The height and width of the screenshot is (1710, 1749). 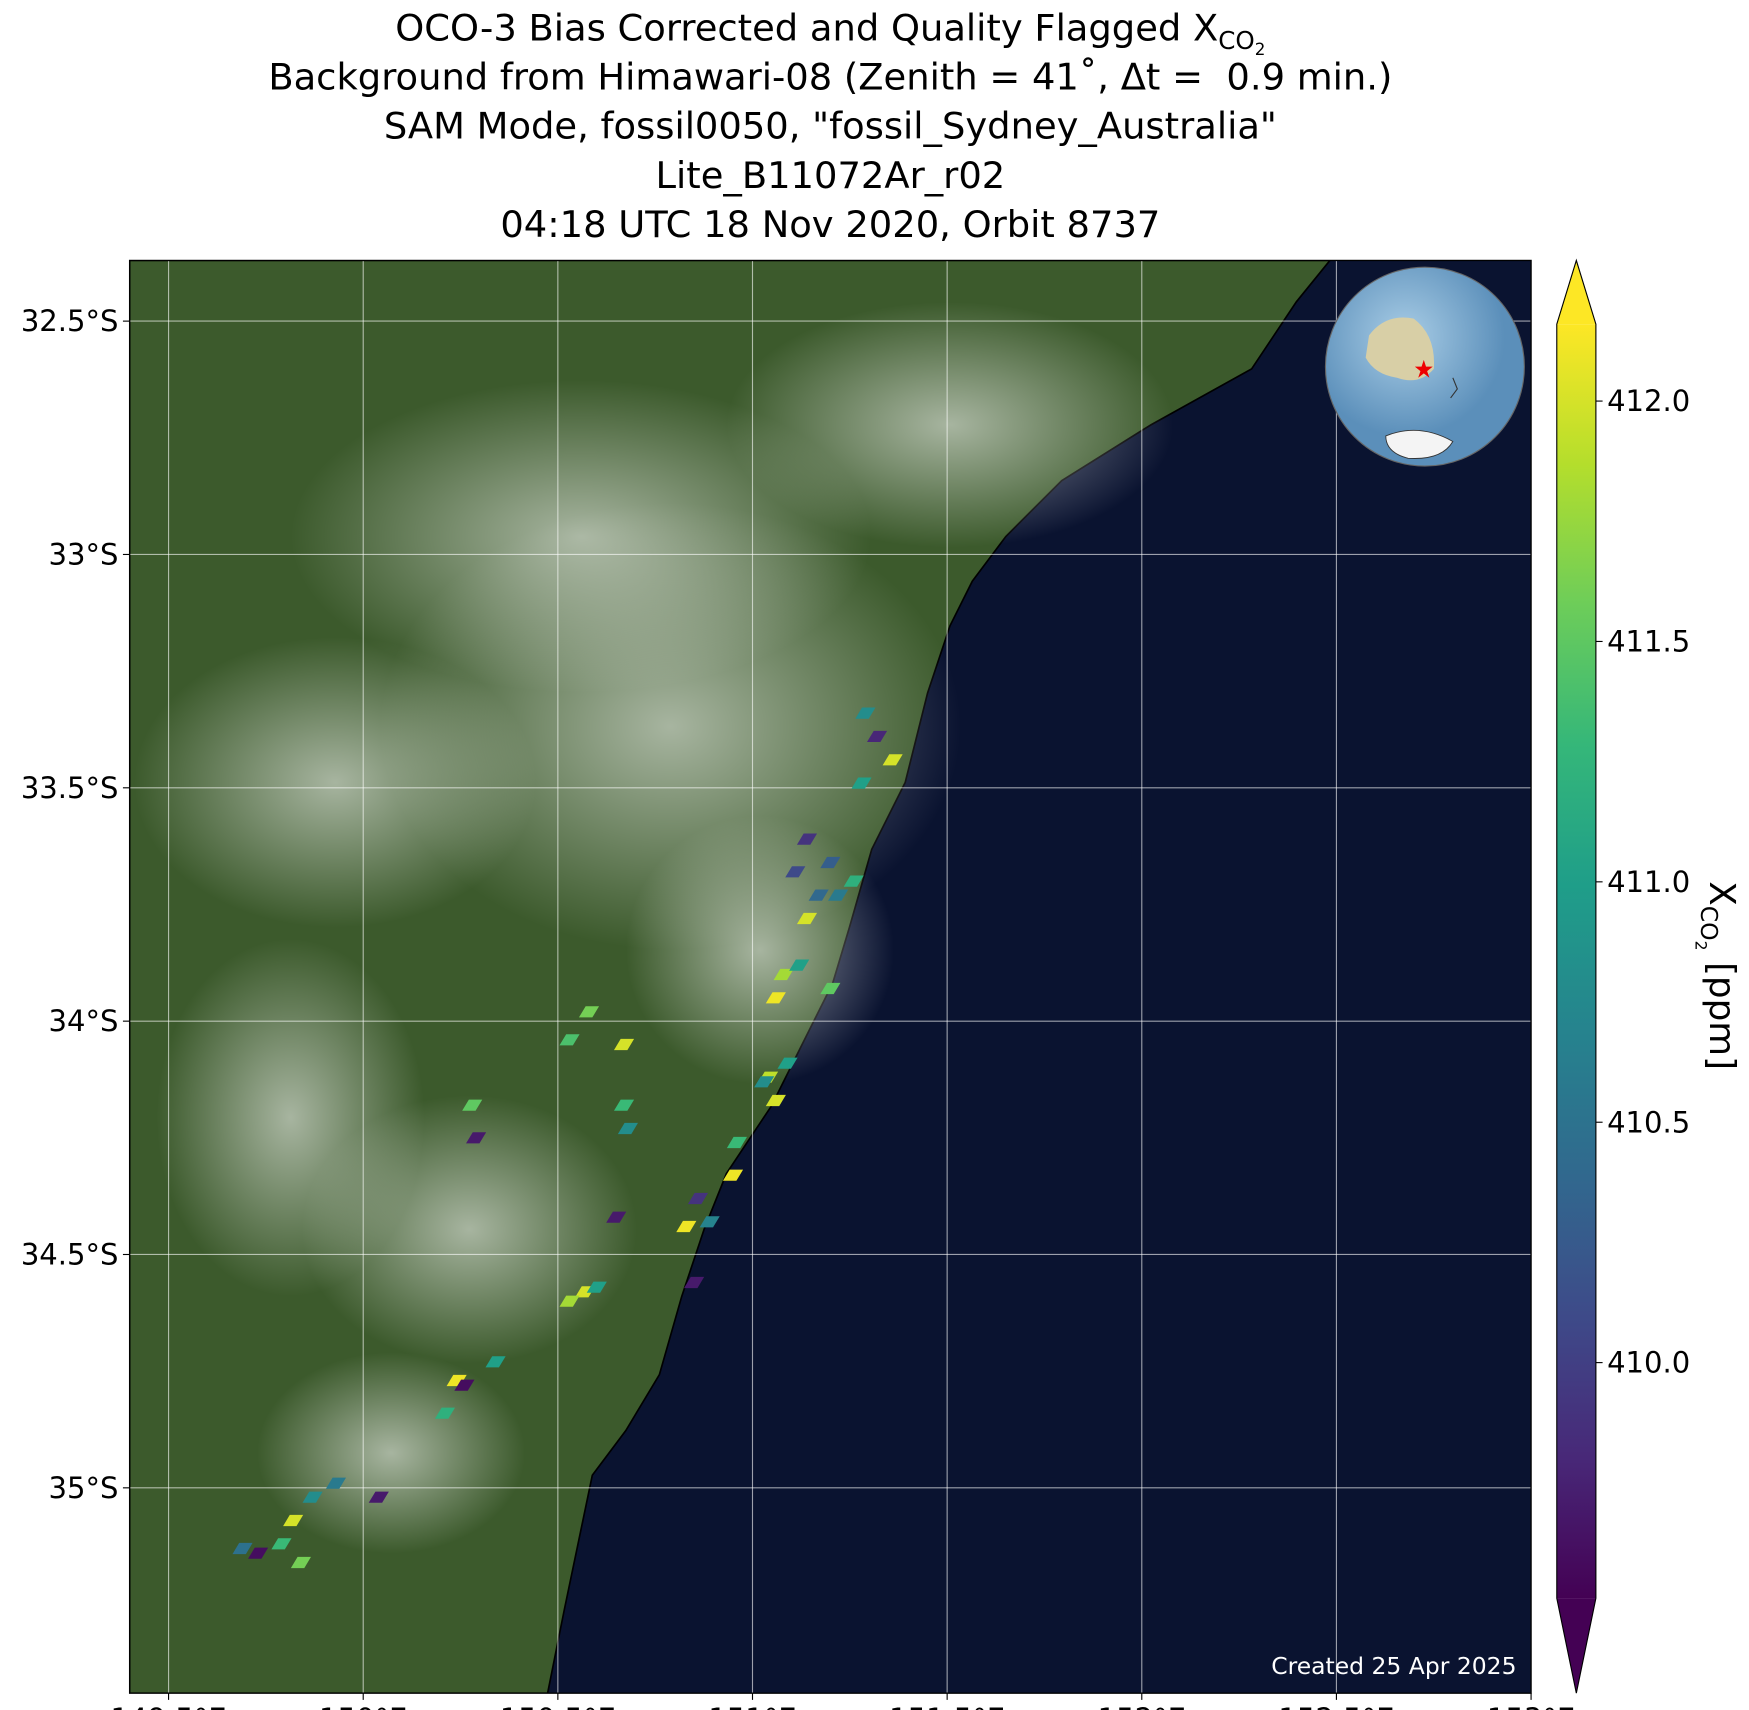 What do you see at coordinates (1576, 292) in the screenshot?
I see `colorbar-extend-max` at bounding box center [1576, 292].